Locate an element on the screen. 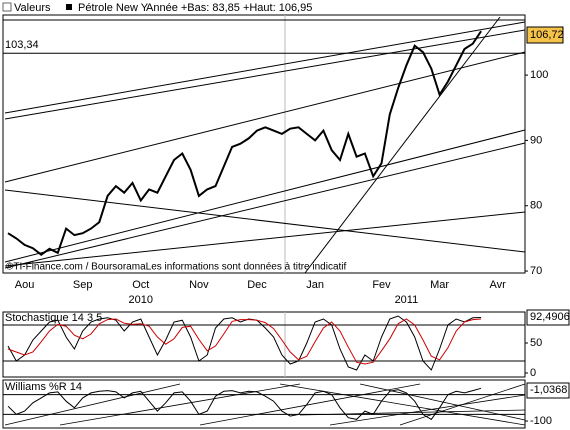  x-tick-label: Mar is located at coordinates (439, 285).